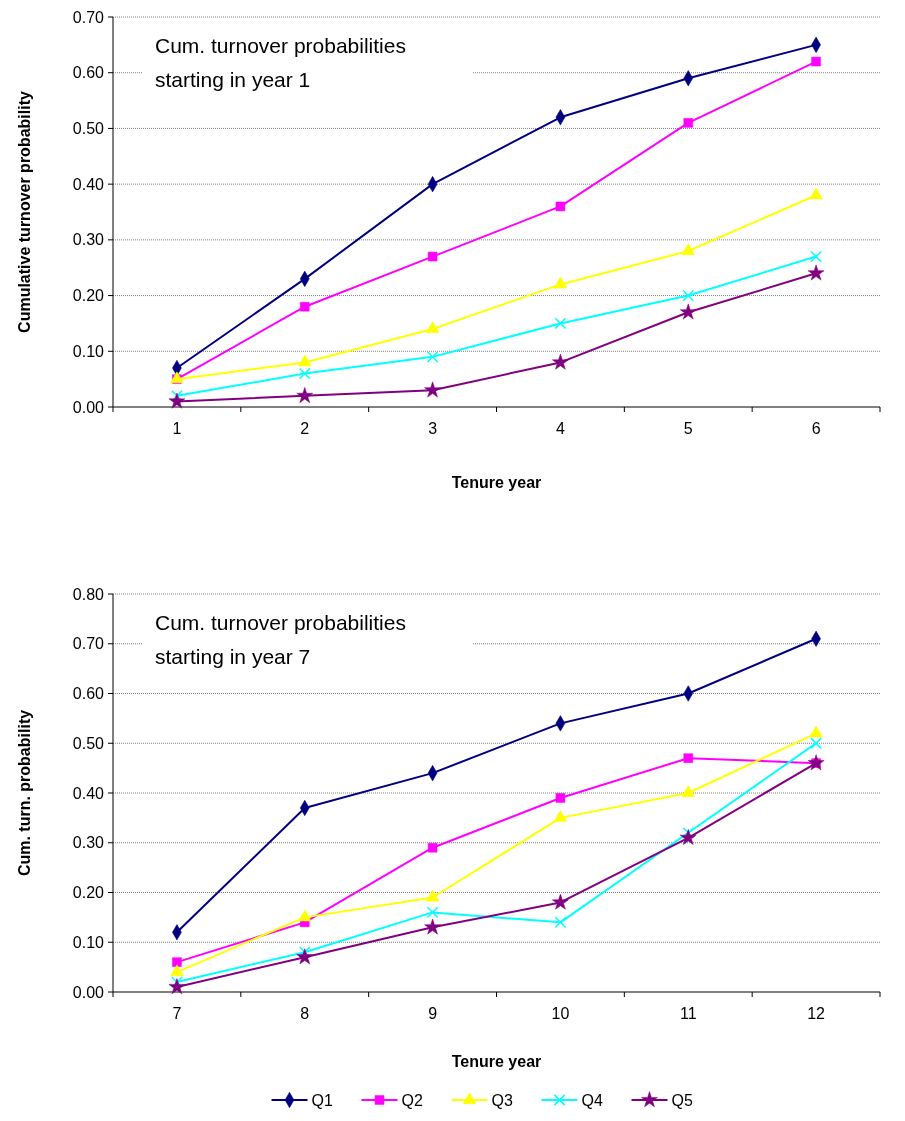 Image resolution: width=905 pixels, height=1121 pixels. Describe the element at coordinates (305, 1013) in the screenshot. I see `x-tick-label: 8` at that location.